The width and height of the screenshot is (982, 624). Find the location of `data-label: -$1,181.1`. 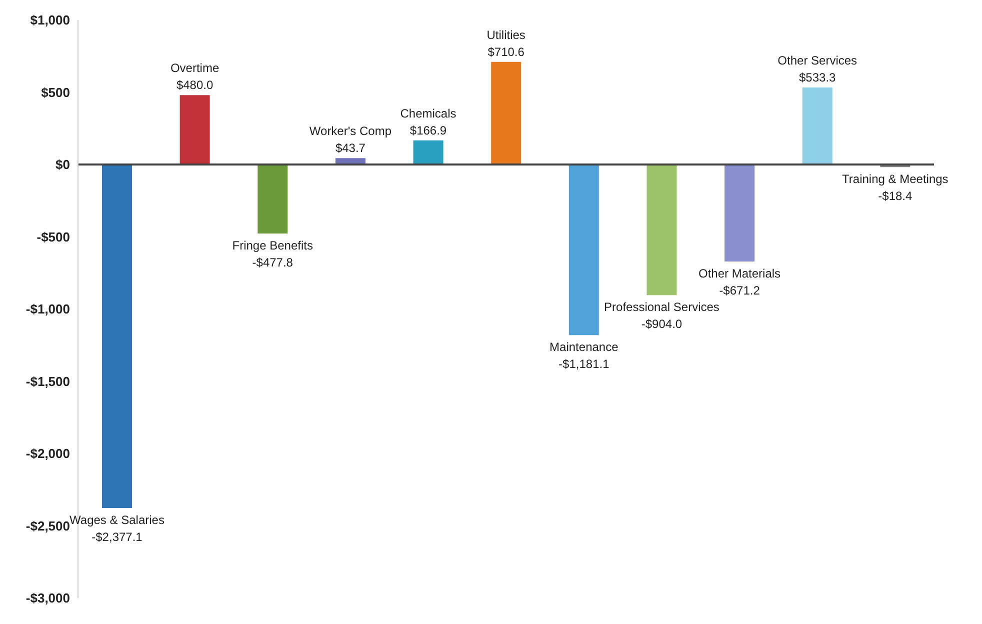

data-label: -$1,181.1 is located at coordinates (584, 364).